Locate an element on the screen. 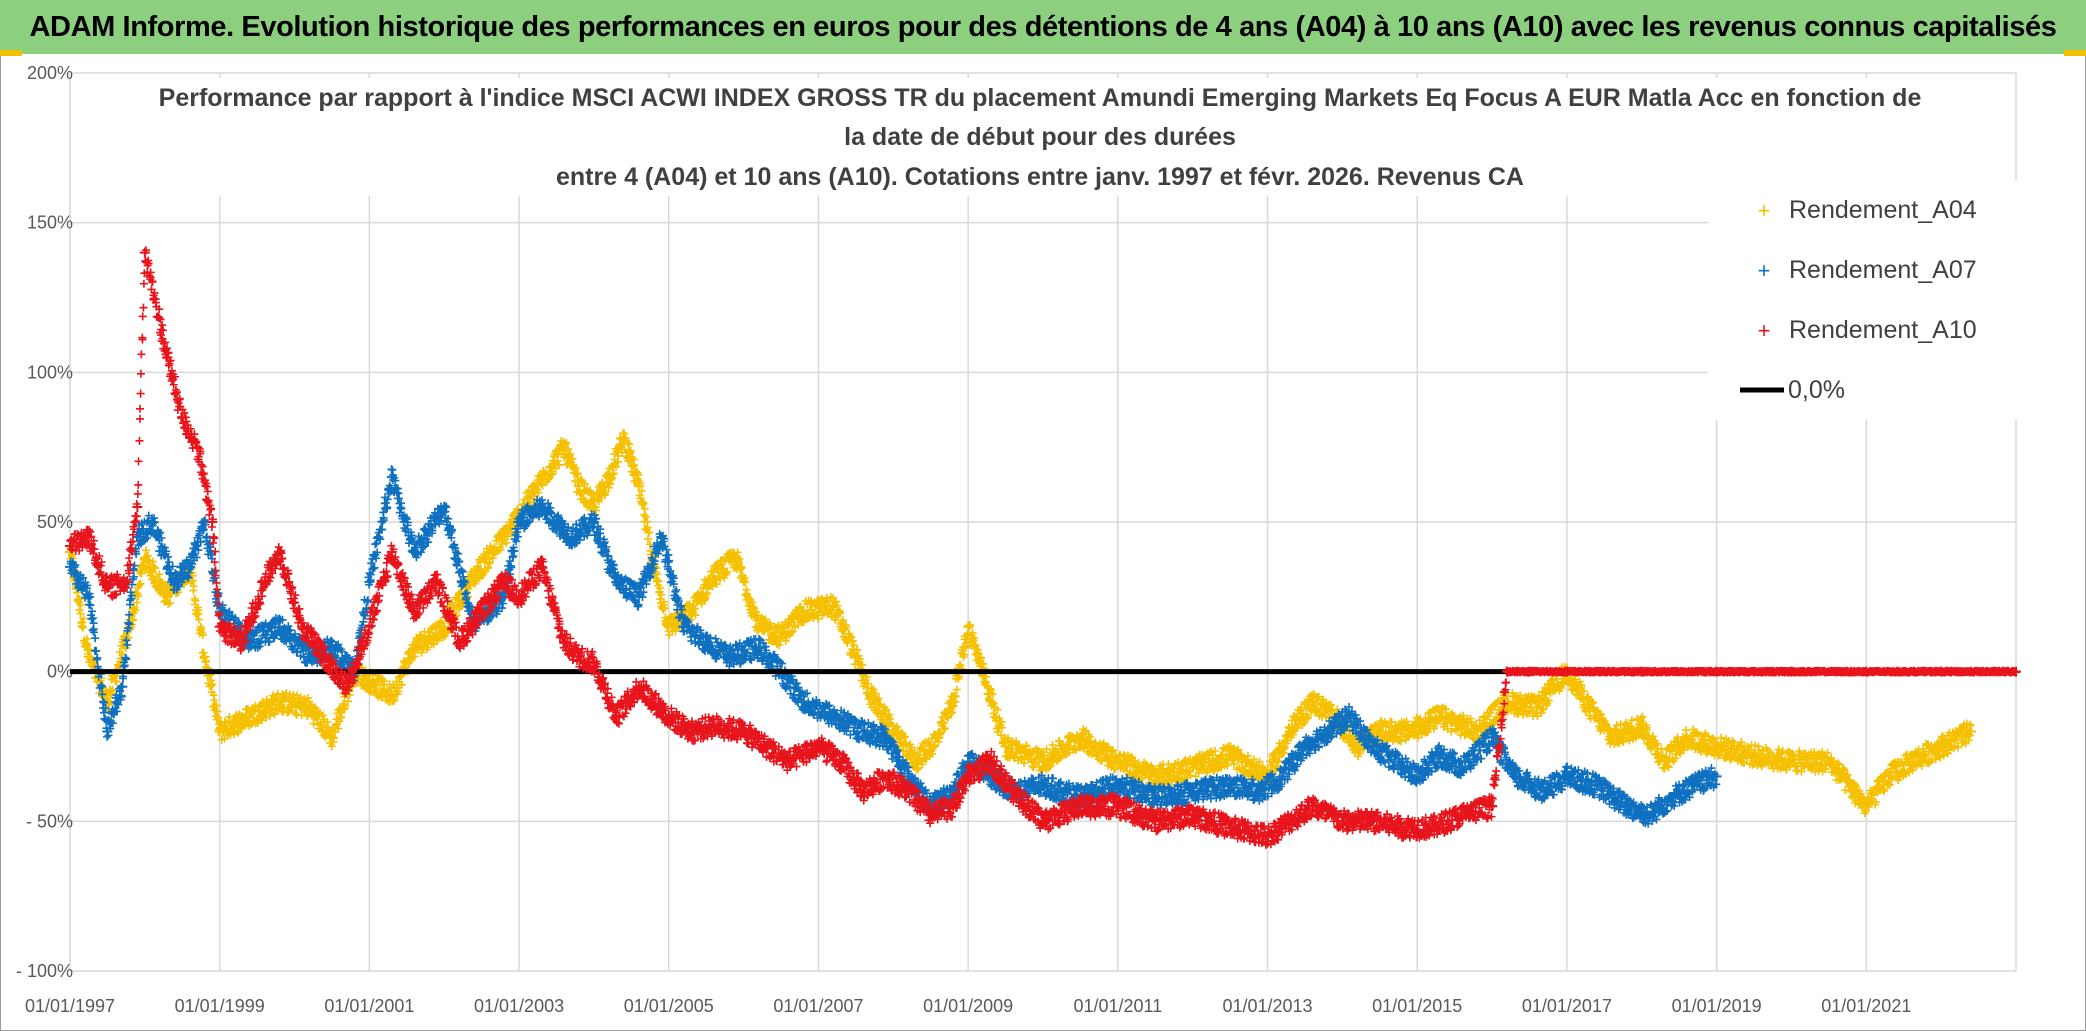 This screenshot has height=1031, width=2086. y-tick-label: 200% is located at coordinates (50, 73).